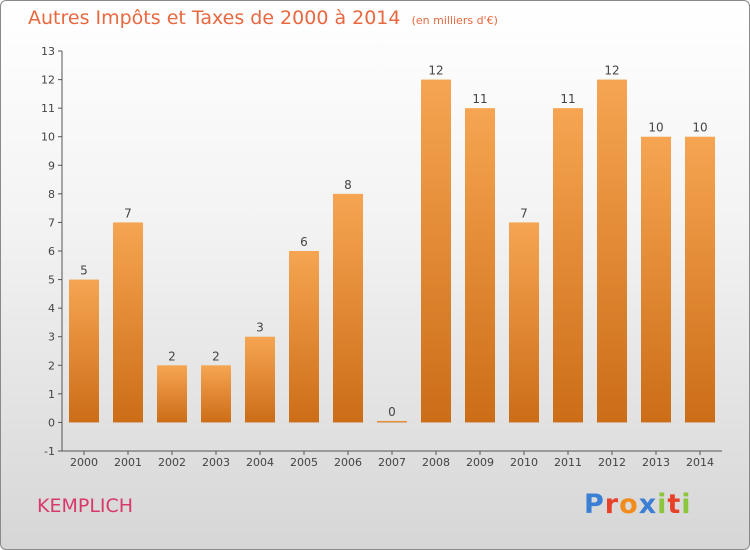 The height and width of the screenshot is (550, 750). I want to click on y-tick-label: 2, so click(51, 365).